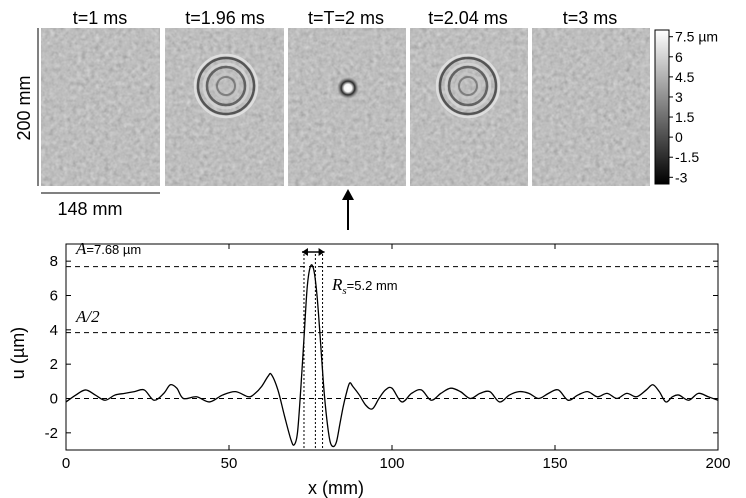 The height and width of the screenshot is (498, 746). I want to click on x-tick-label: 100, so click(391, 463).